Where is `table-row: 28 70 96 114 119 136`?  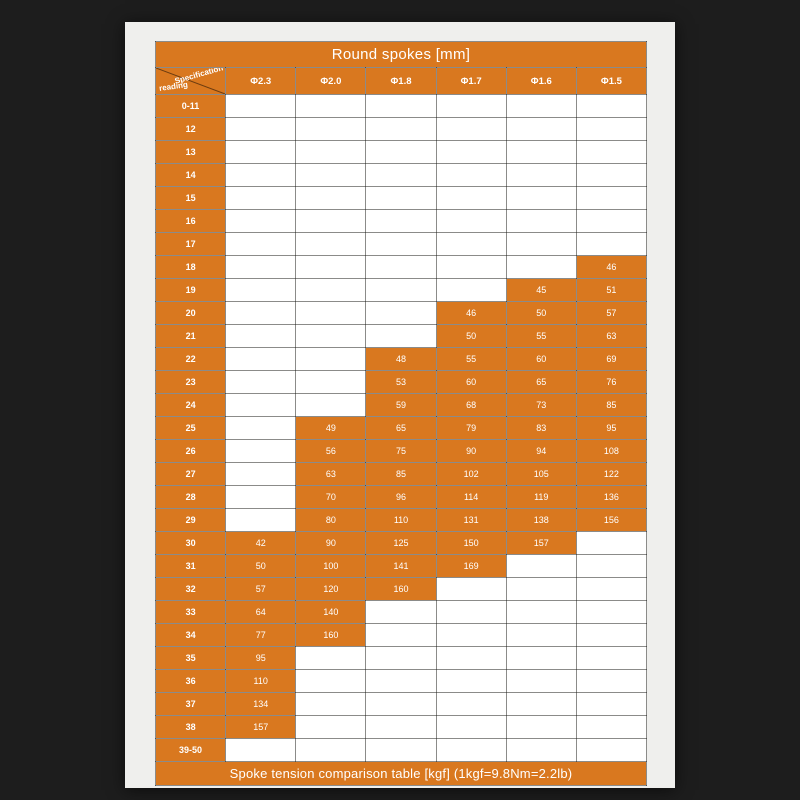
table-row: 28 70 96 114 119 136 is located at coordinates (401, 497).